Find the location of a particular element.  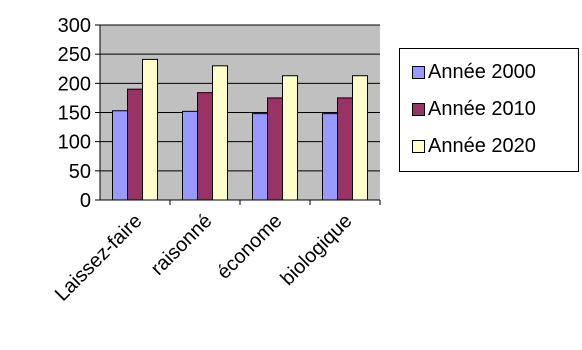

legend: Année 2000 Année 2010 Année 2020 is located at coordinates (489, 110).